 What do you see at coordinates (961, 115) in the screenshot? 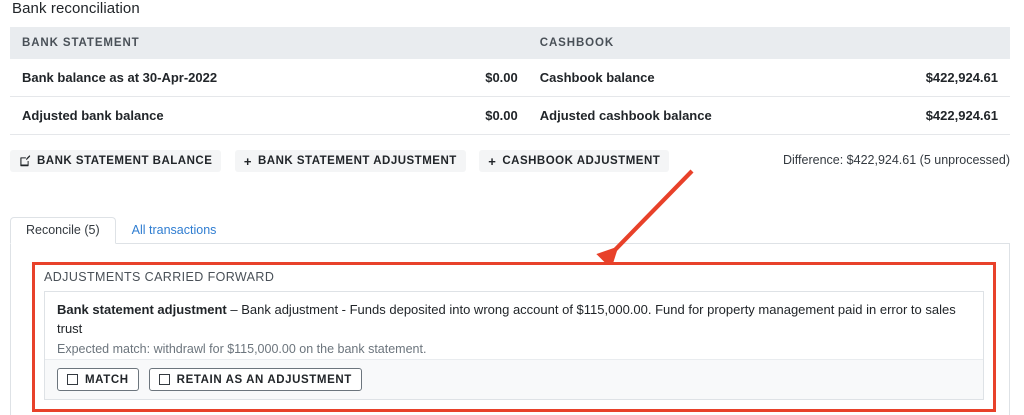
I see `adjusted-cashbook-balance-amount: $422,924.61` at bounding box center [961, 115].